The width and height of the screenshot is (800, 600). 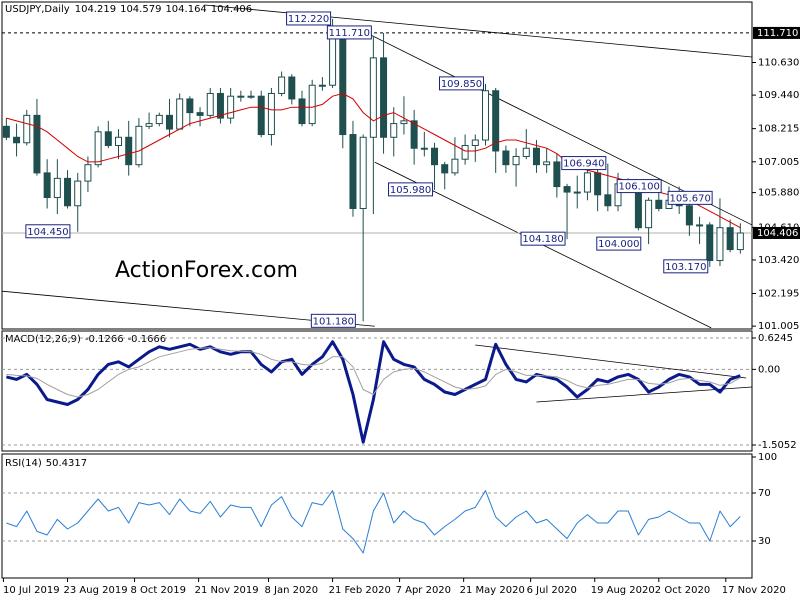 I want to click on x-tick-label: 8 Jan 2020, so click(x=292, y=590).